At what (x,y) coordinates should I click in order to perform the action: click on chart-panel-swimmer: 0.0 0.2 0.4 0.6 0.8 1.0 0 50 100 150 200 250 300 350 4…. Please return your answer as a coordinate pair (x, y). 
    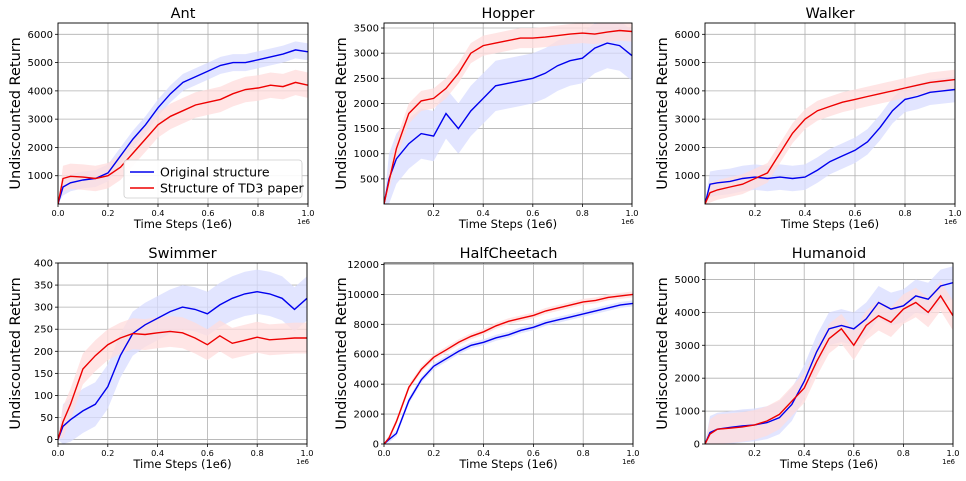
    Looking at the image, I should click on (161, 358).